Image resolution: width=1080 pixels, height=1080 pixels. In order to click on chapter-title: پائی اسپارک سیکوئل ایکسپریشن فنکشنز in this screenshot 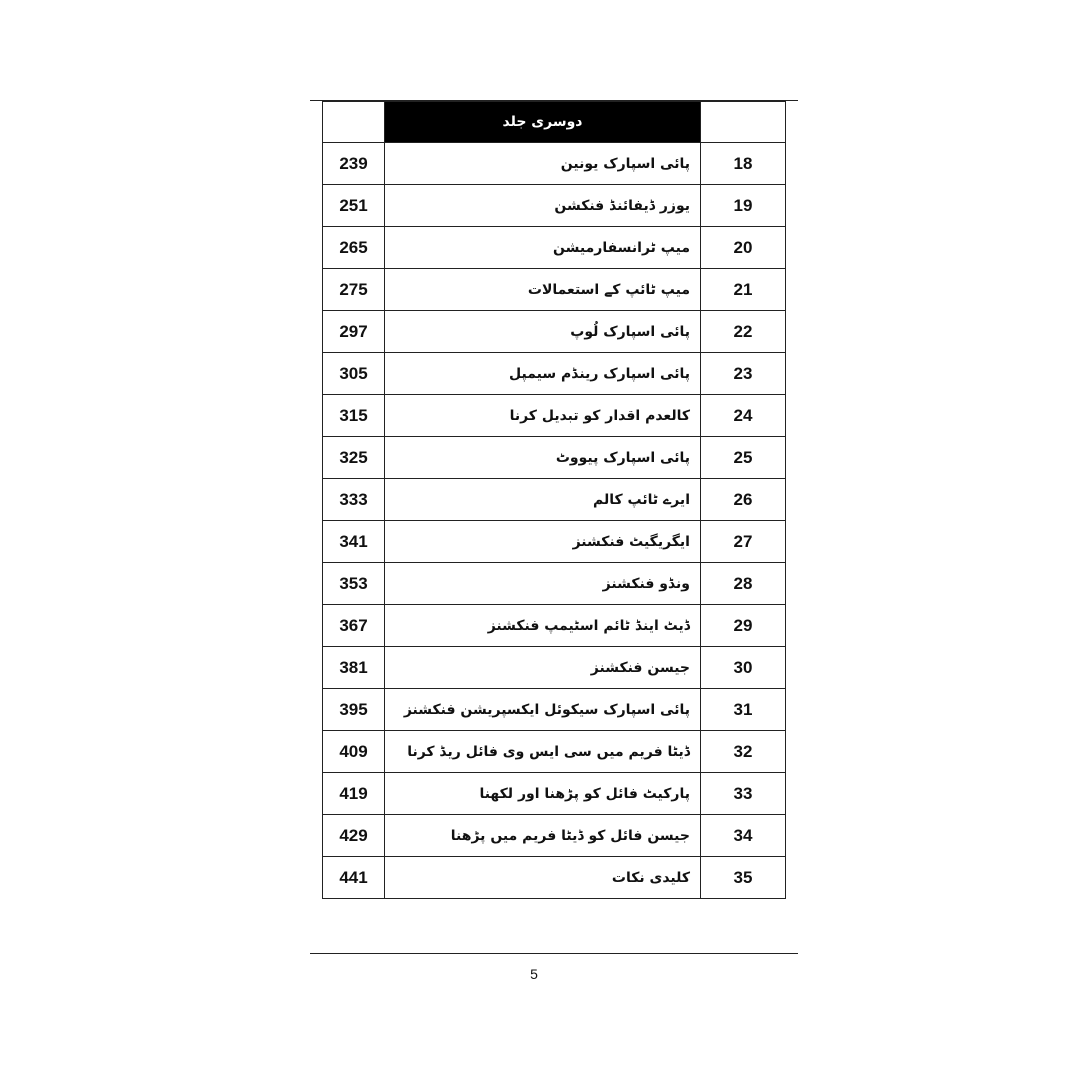, I will do `click(542, 709)`.